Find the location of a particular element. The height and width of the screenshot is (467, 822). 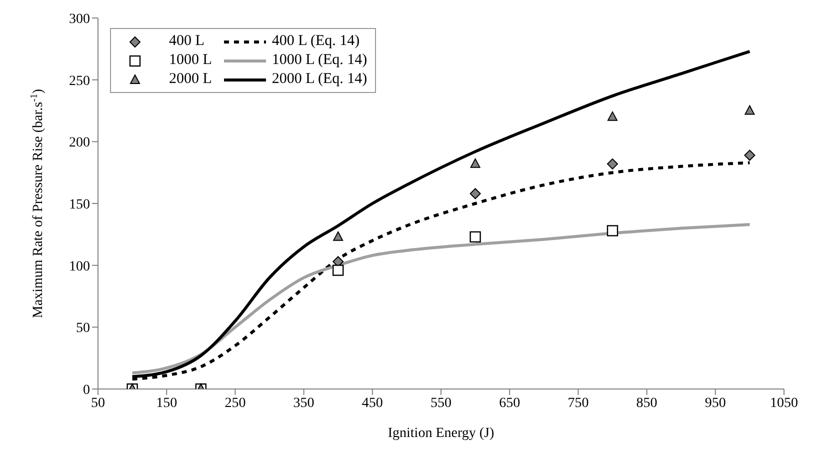

y-tick-label: 200 is located at coordinates (79, 143).